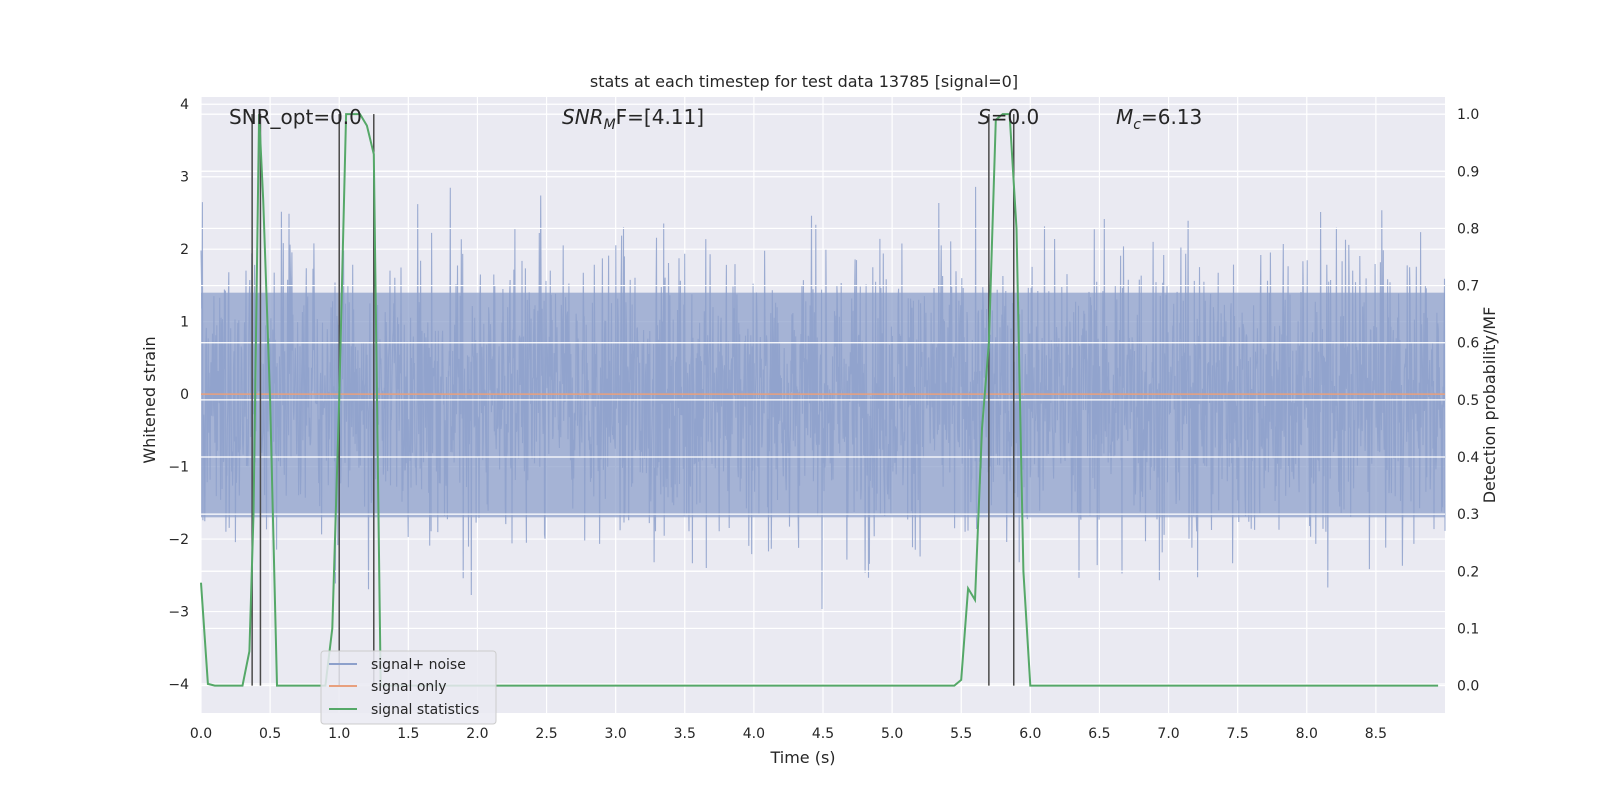  What do you see at coordinates (1168, 734) in the screenshot?
I see `x-tick-label: 7.0` at bounding box center [1168, 734].